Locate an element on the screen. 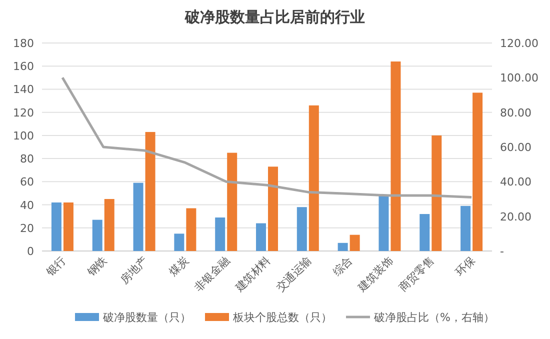 Image resolution: width=550 pixels, height=339 pixels. y-tick-label: 80 is located at coordinates (27, 159).